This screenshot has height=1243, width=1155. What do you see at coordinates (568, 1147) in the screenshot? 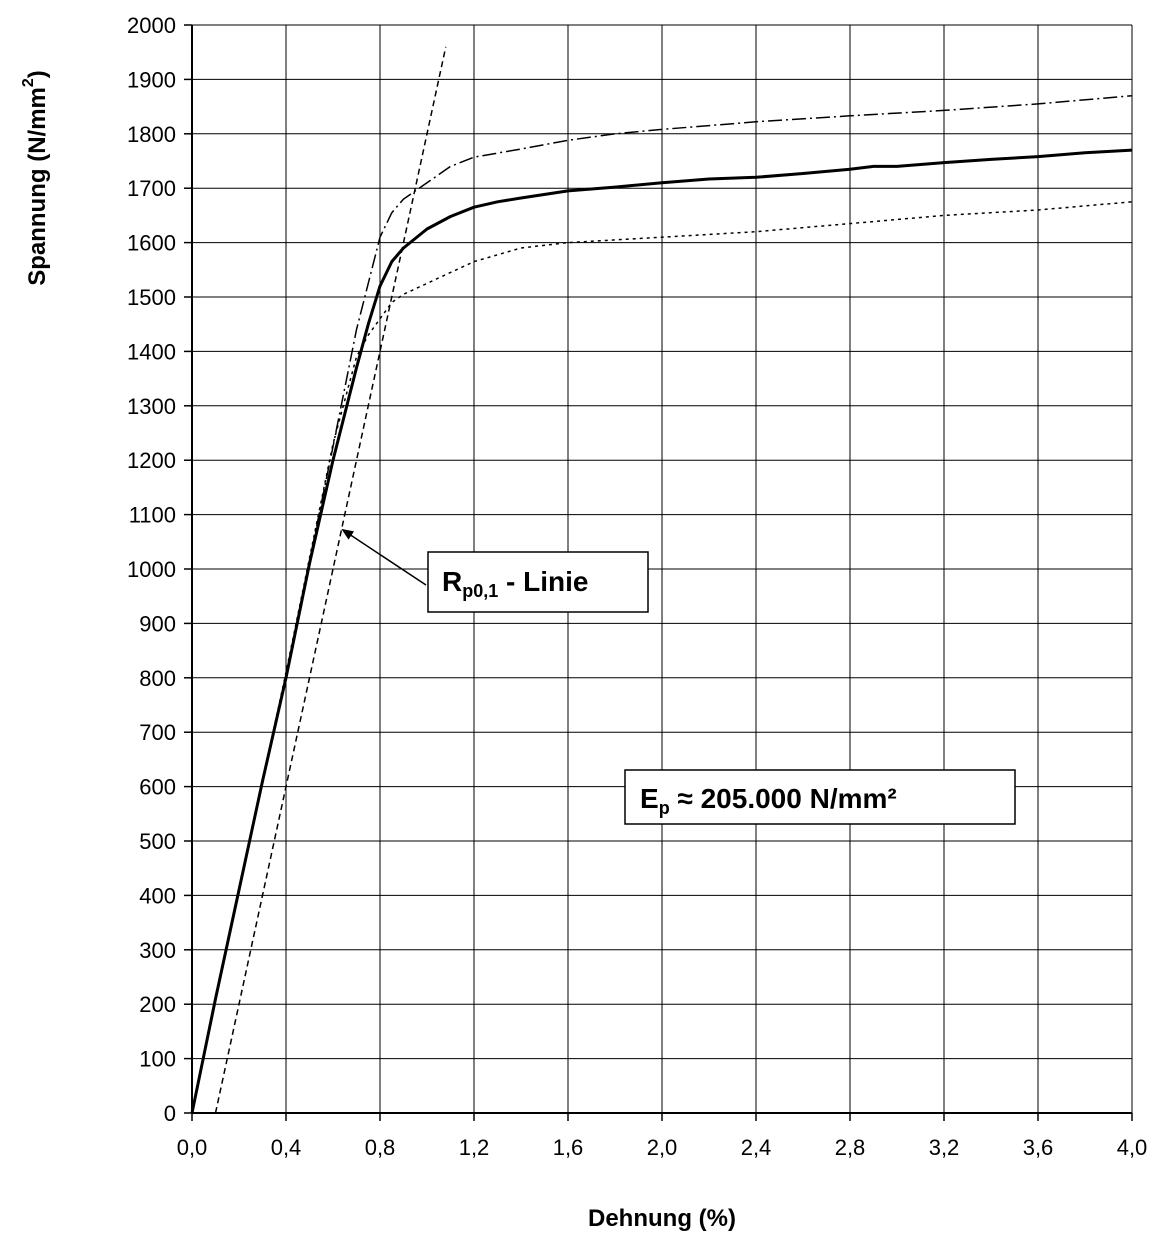
I see `x-tick-label: 1,6` at bounding box center [568, 1147].